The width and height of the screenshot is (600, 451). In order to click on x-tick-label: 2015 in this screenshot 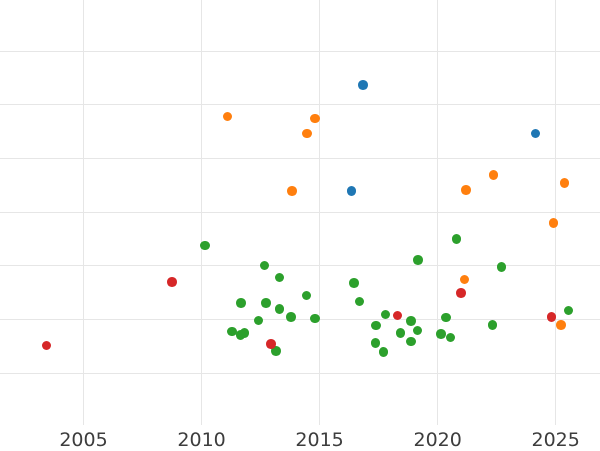, I will do `click(319, 440)`.